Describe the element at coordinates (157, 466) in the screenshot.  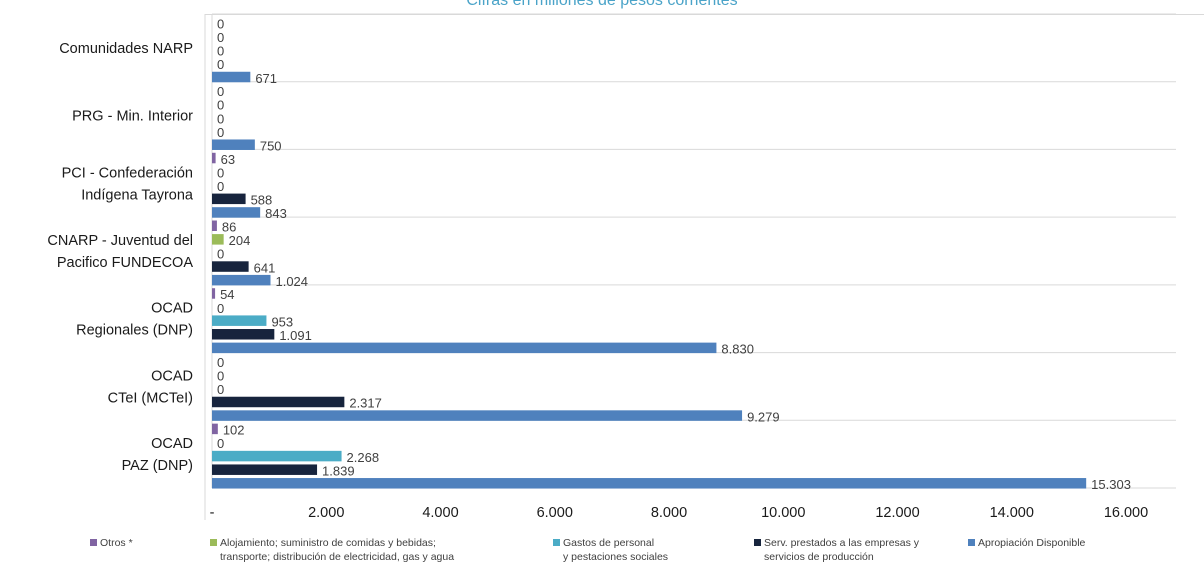
I see `category-label: PAZ (DNP)` at that location.